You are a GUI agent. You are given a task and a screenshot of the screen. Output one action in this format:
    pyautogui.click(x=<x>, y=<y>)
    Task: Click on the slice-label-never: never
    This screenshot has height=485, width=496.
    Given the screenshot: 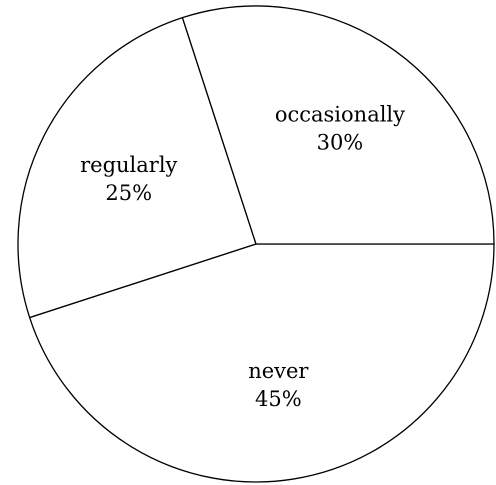 What is the action you would take?
    pyautogui.click(x=278, y=371)
    